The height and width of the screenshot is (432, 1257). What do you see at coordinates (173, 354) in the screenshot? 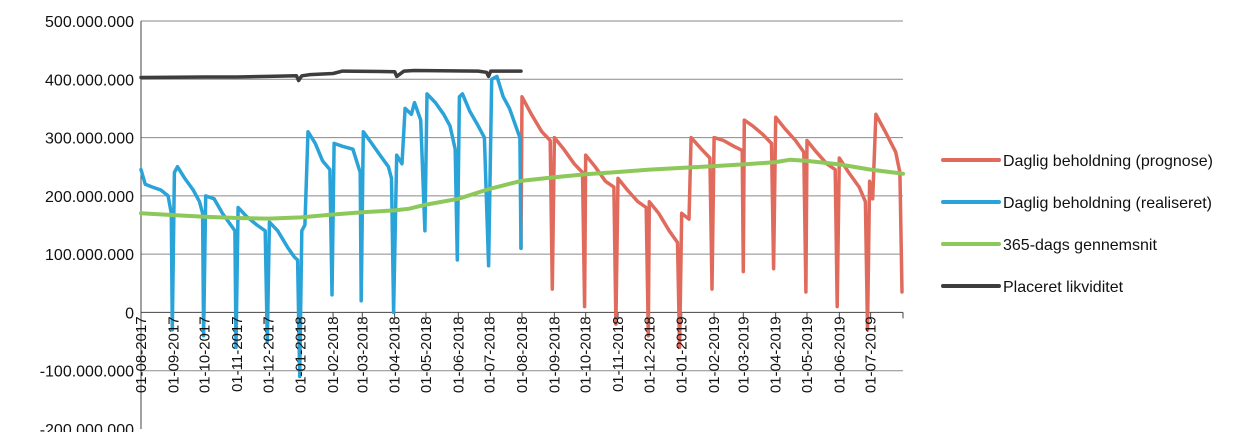
I see `x-tick-label: 01-09-2017` at bounding box center [173, 354].